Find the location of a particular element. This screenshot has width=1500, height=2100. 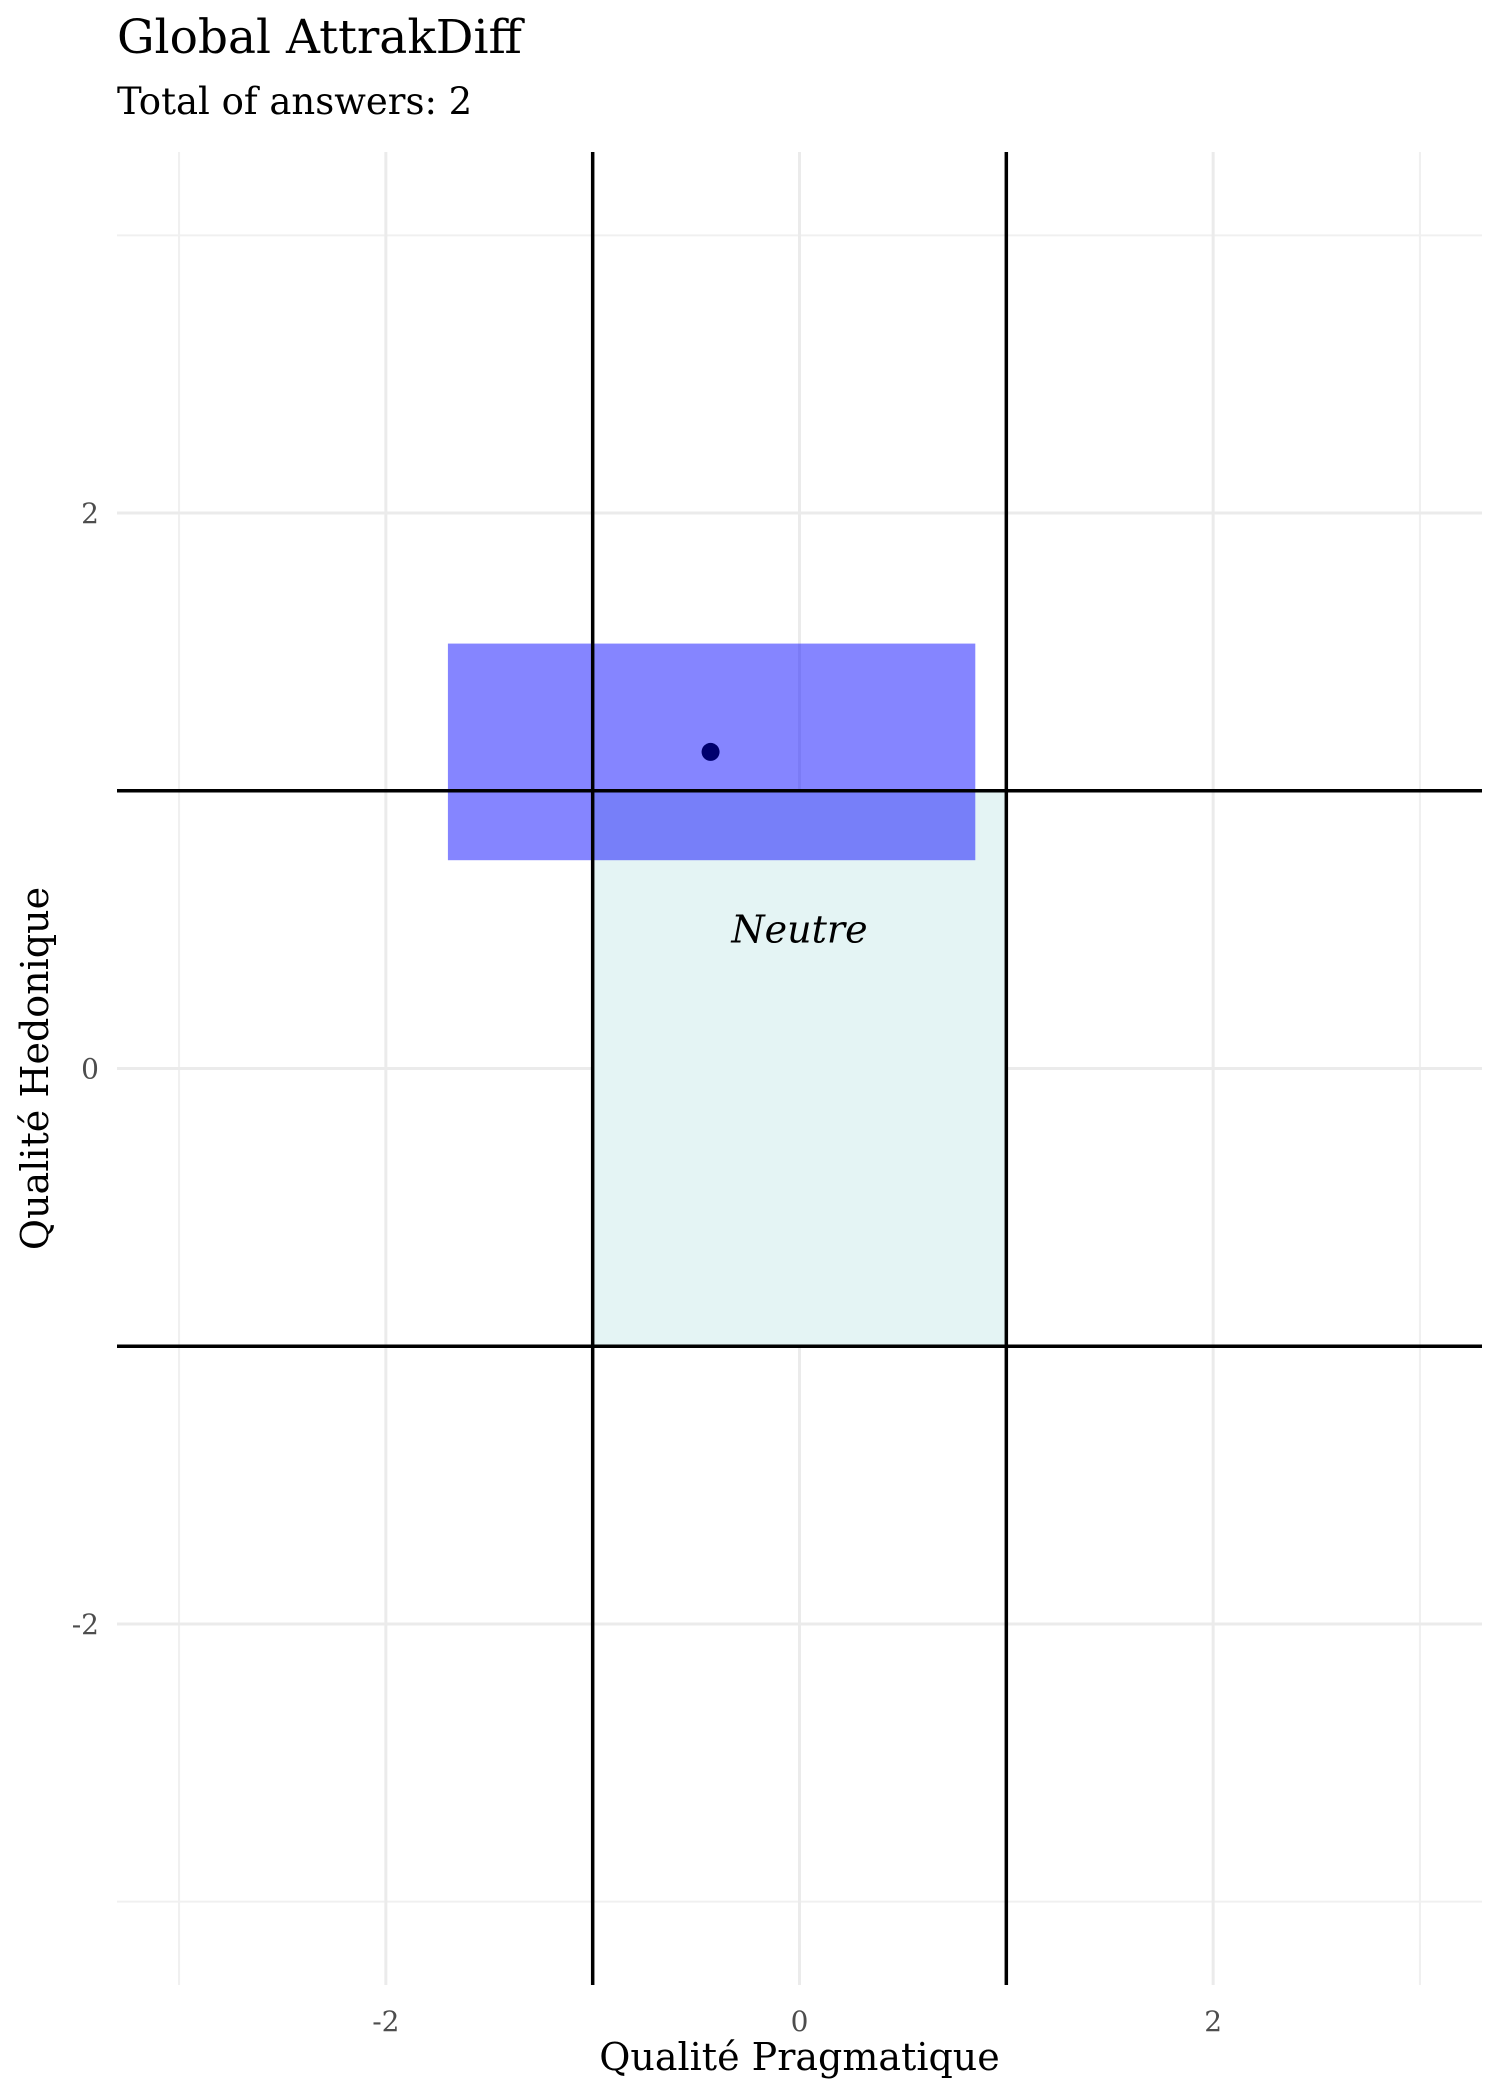

y-tick-label: 0 is located at coordinates (90, 1069).